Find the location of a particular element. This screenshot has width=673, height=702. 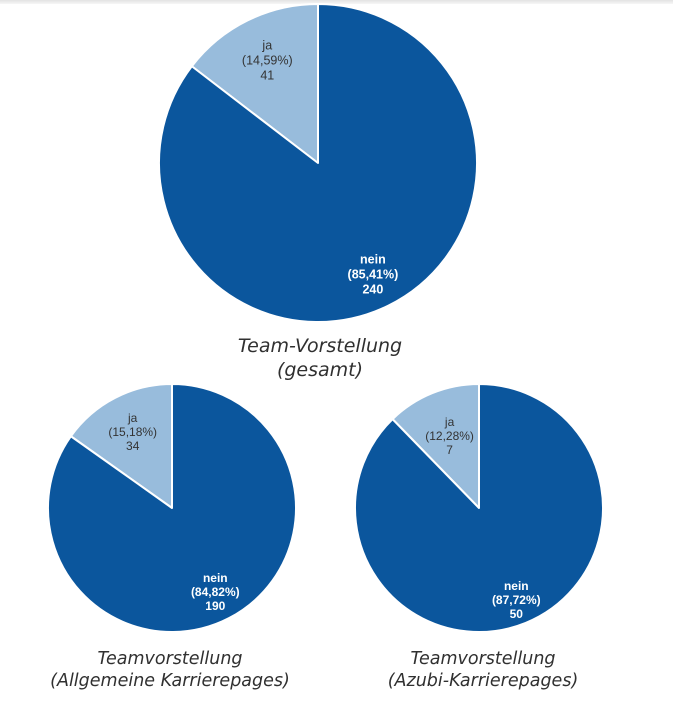

chart-title-line-1: Team-Vorstellung is located at coordinates (320, 346).